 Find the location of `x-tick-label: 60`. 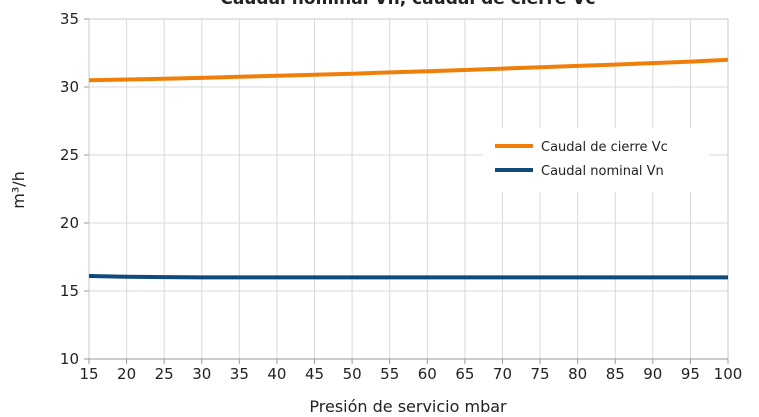

x-tick-label: 60 is located at coordinates (427, 374).